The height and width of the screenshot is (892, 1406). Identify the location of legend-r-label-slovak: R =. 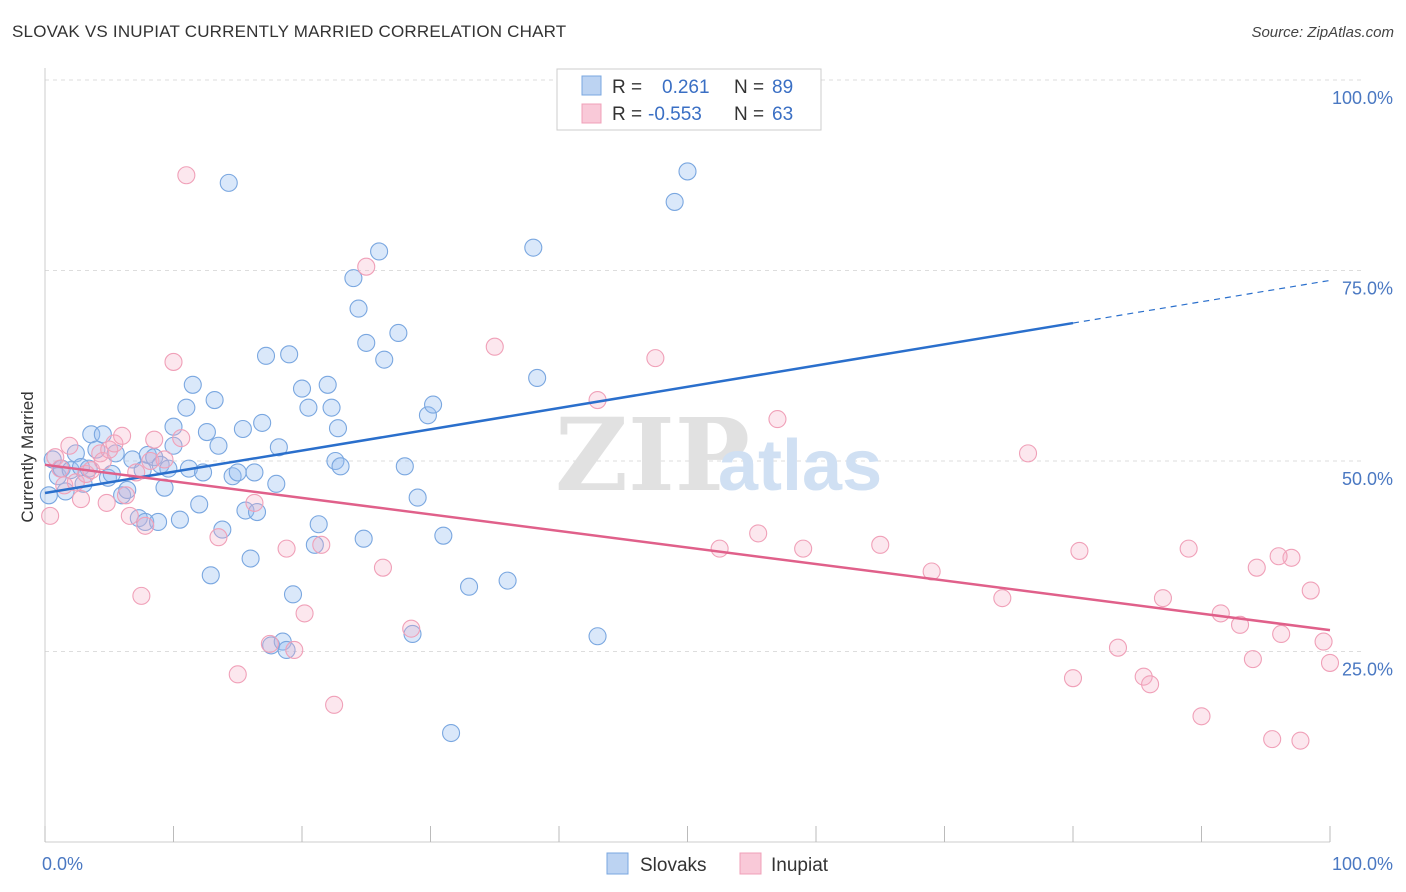
(627, 87).